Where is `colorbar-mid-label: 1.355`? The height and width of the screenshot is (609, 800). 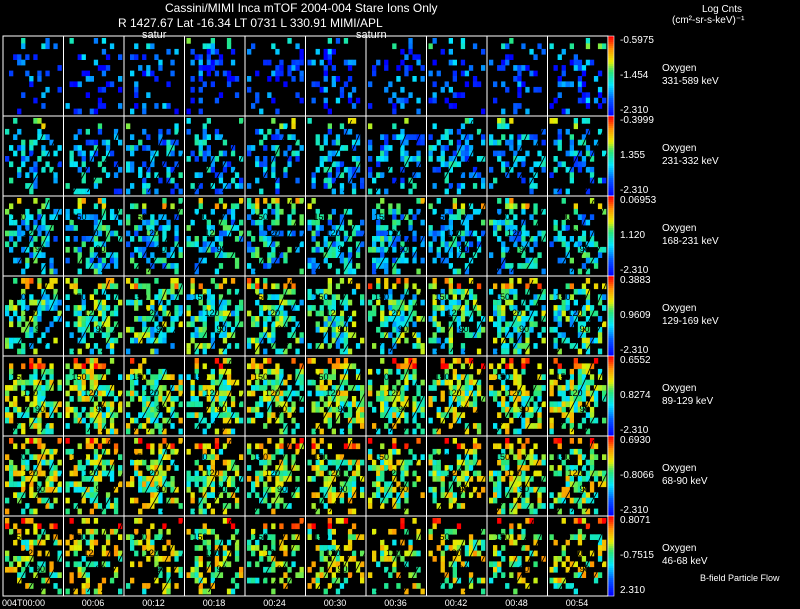 colorbar-mid-label: 1.355 is located at coordinates (633, 155).